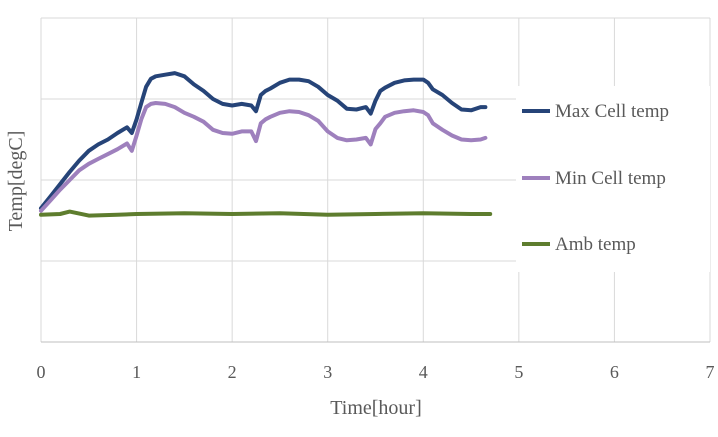 This screenshot has width=718, height=437. I want to click on legend: Max Cell temp Min Cell temp Amb temp, so click(613, 179).